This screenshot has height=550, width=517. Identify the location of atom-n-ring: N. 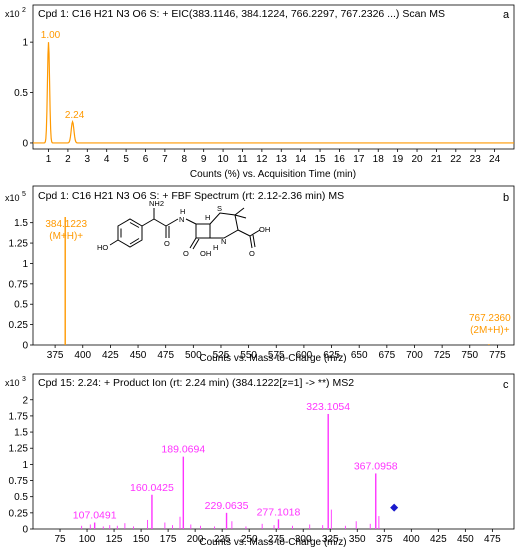
(223, 241).